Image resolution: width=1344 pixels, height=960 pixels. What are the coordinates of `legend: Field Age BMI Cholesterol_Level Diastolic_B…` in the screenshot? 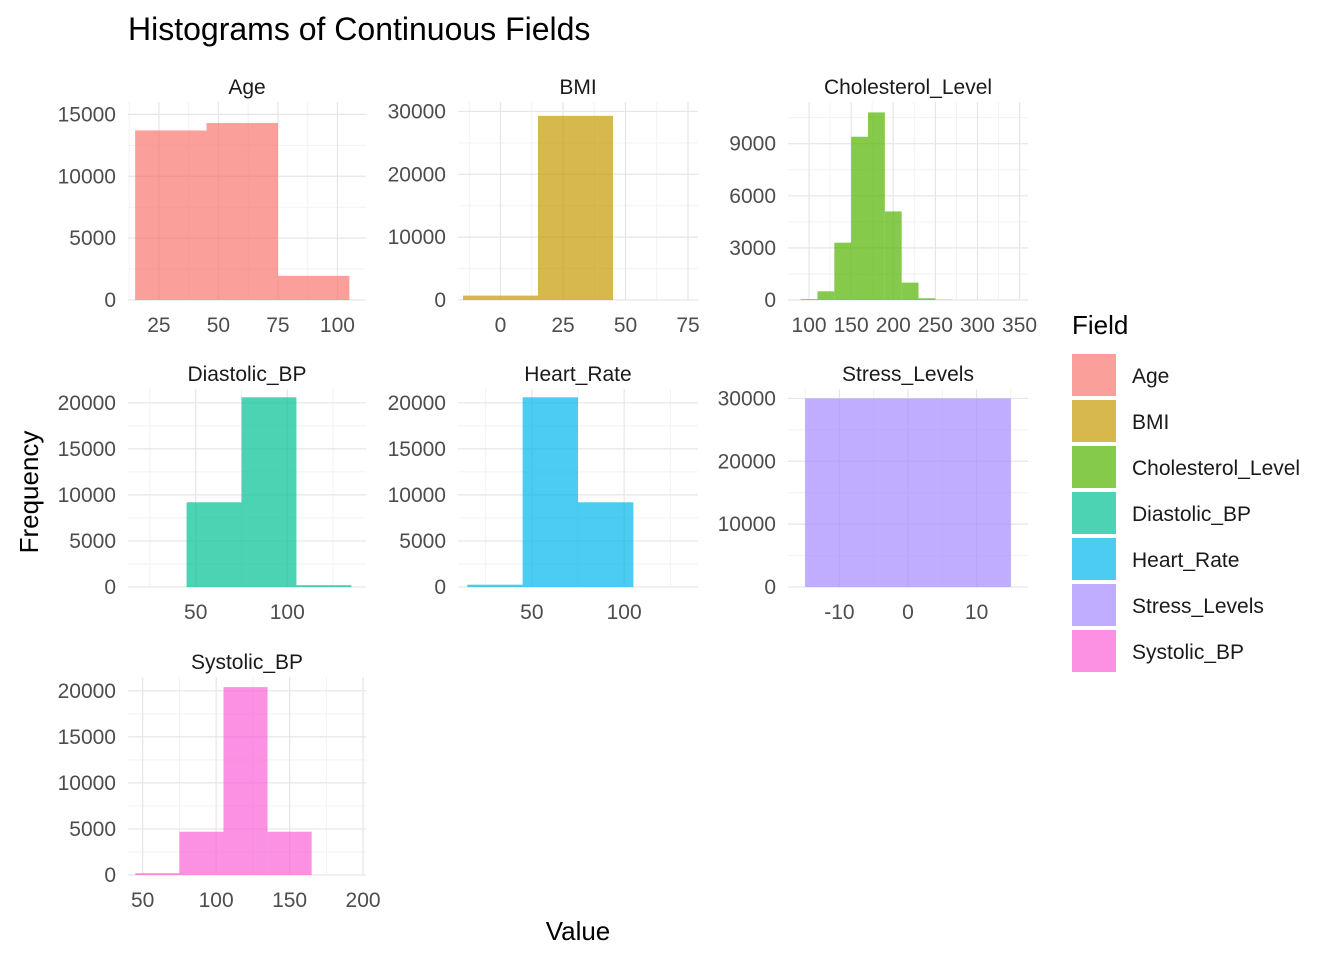 It's located at (1186, 491).